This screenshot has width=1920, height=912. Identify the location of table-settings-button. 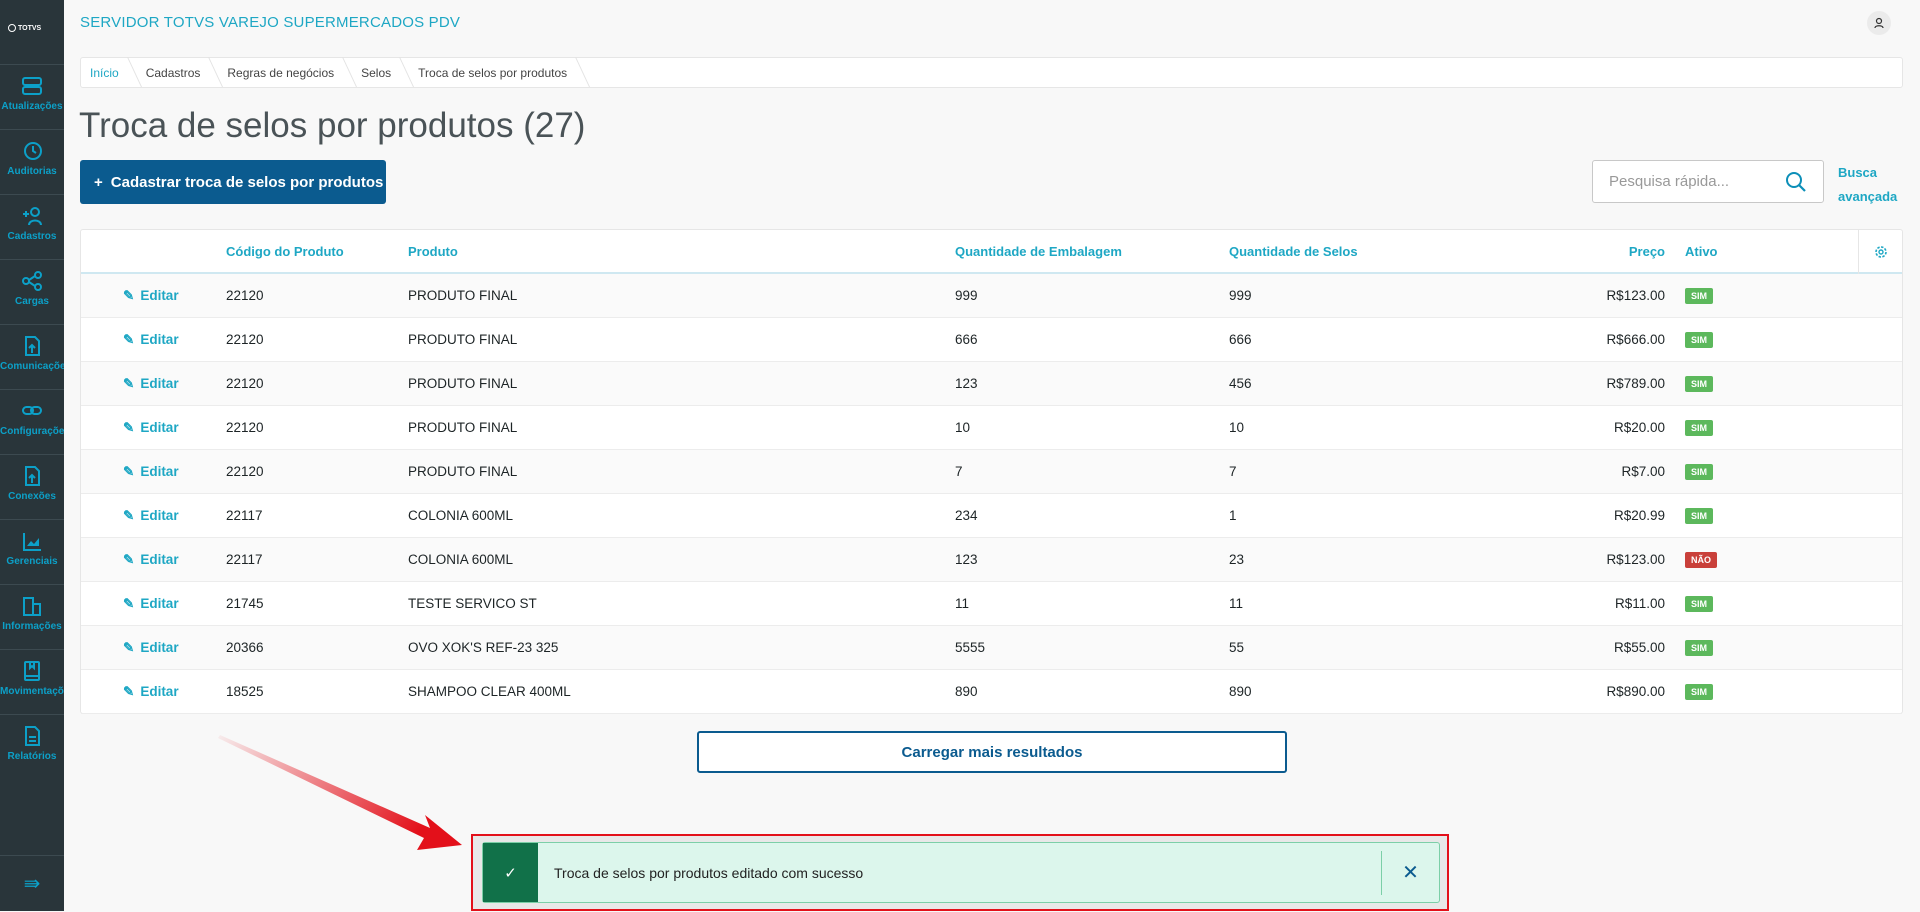
(1880, 252).